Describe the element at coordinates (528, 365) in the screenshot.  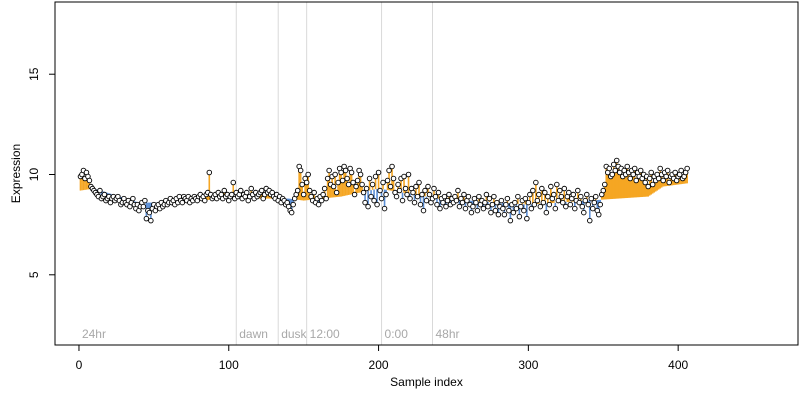
I see `x-tick-label: 300` at that location.